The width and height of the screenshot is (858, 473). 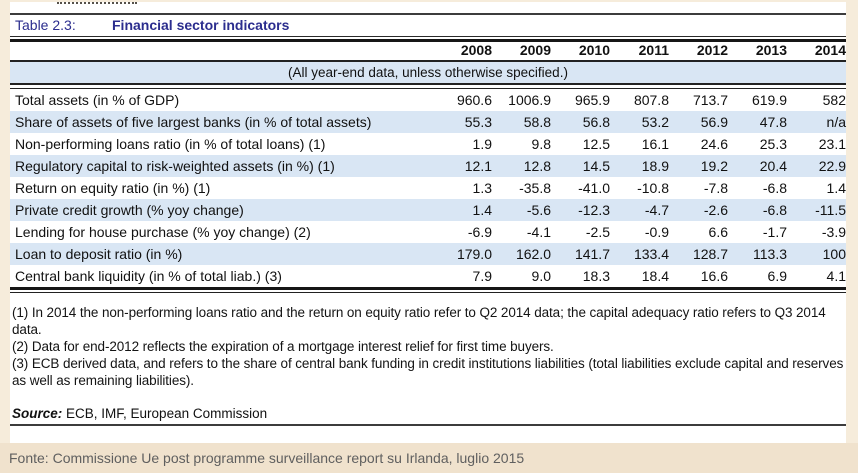 I want to click on source-rule, so click(x=428, y=425).